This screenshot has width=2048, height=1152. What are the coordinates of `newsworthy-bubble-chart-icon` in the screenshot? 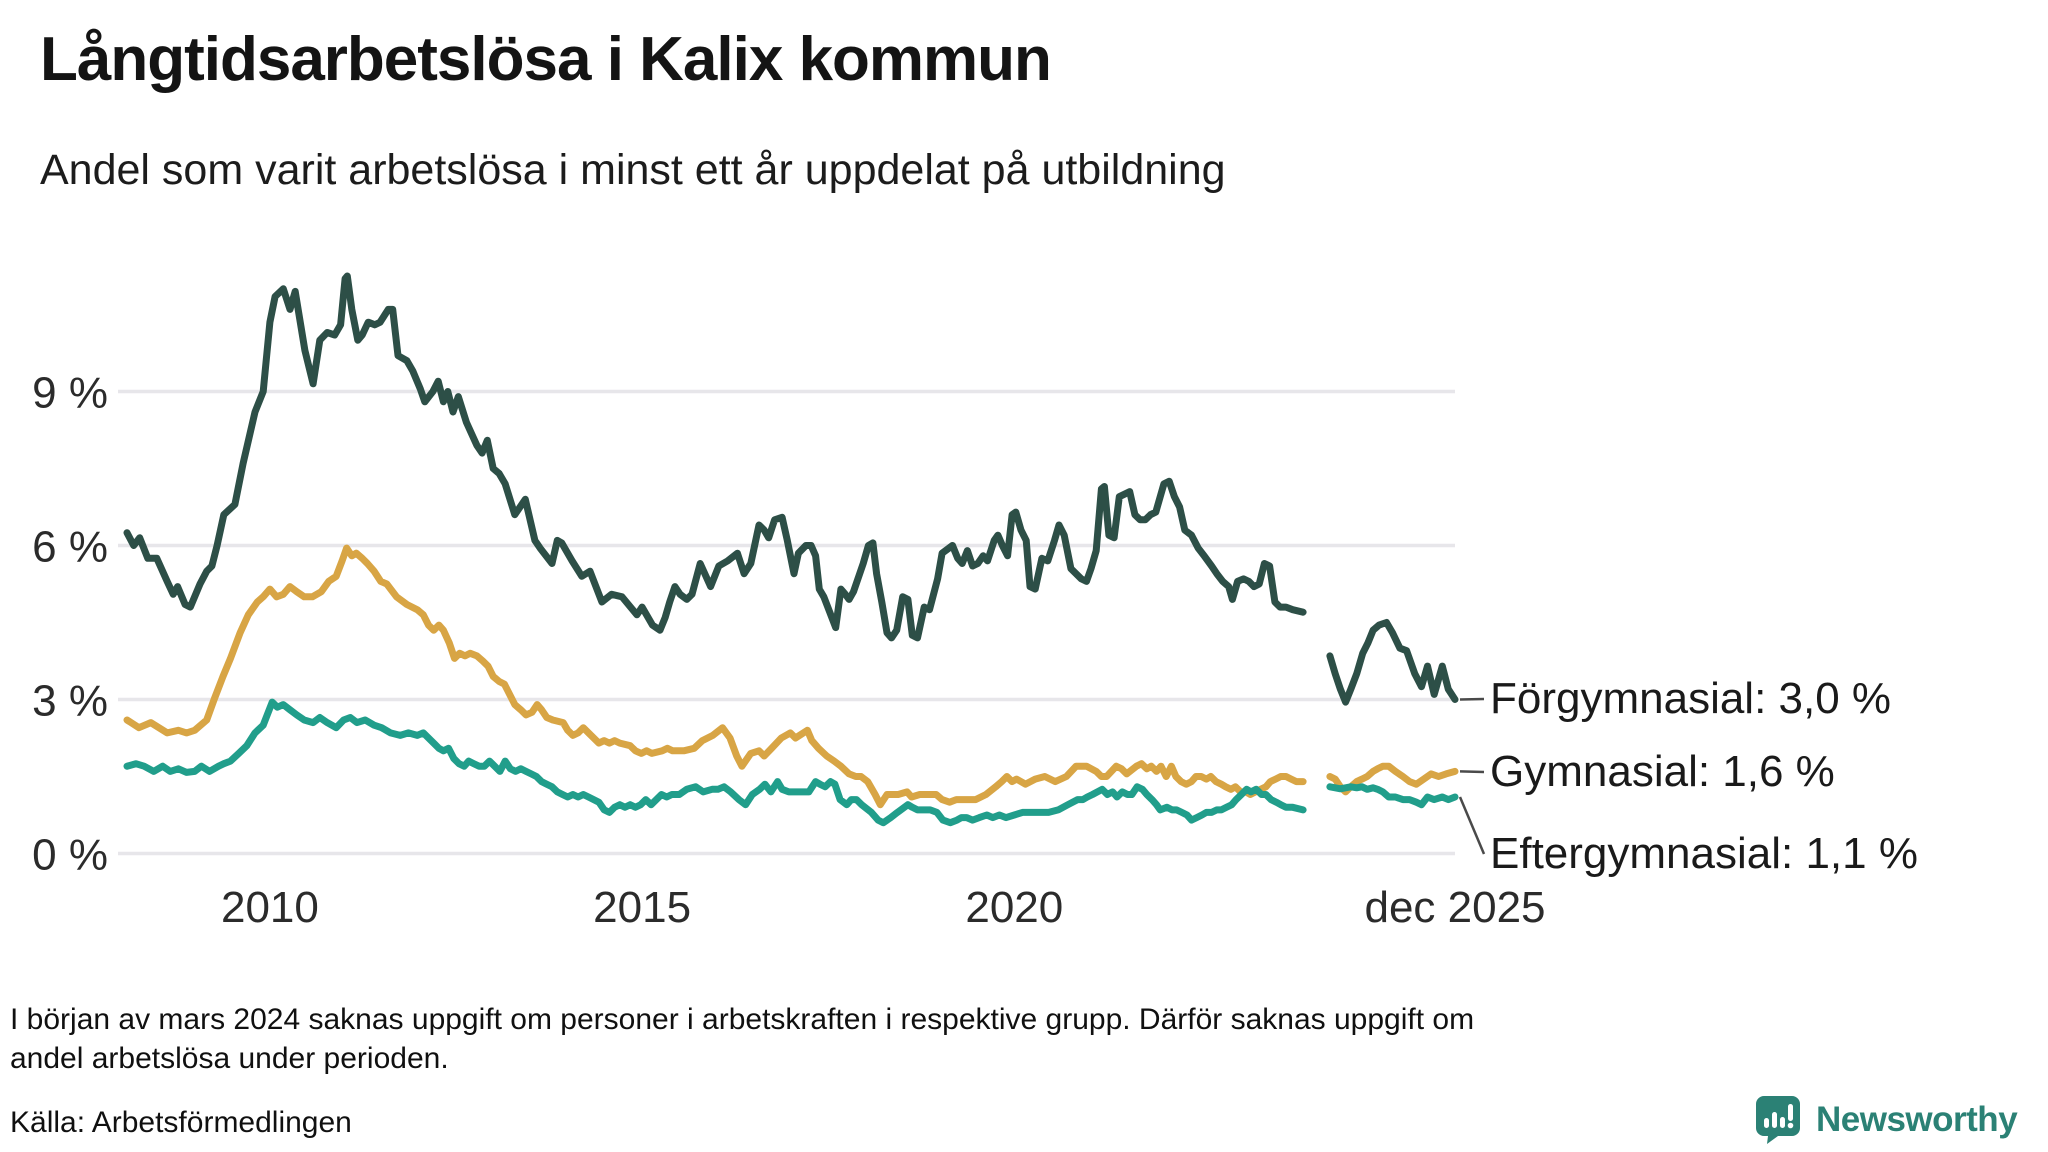 It's located at (1778, 1120).